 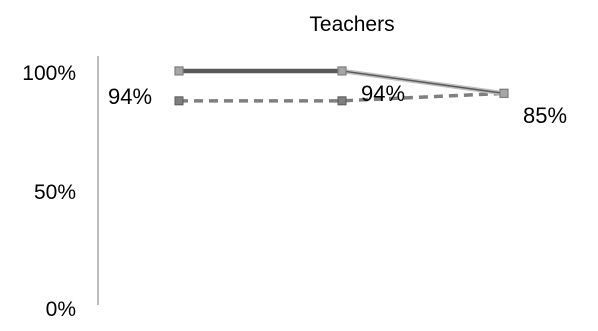 What do you see at coordinates (61, 309) in the screenshot?
I see `y-tick-label: 0%` at bounding box center [61, 309].